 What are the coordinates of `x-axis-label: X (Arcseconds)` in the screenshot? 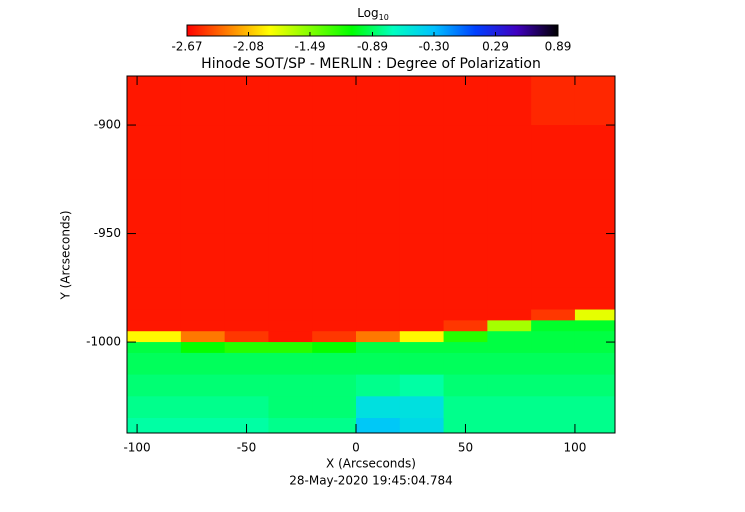 It's located at (371, 464).